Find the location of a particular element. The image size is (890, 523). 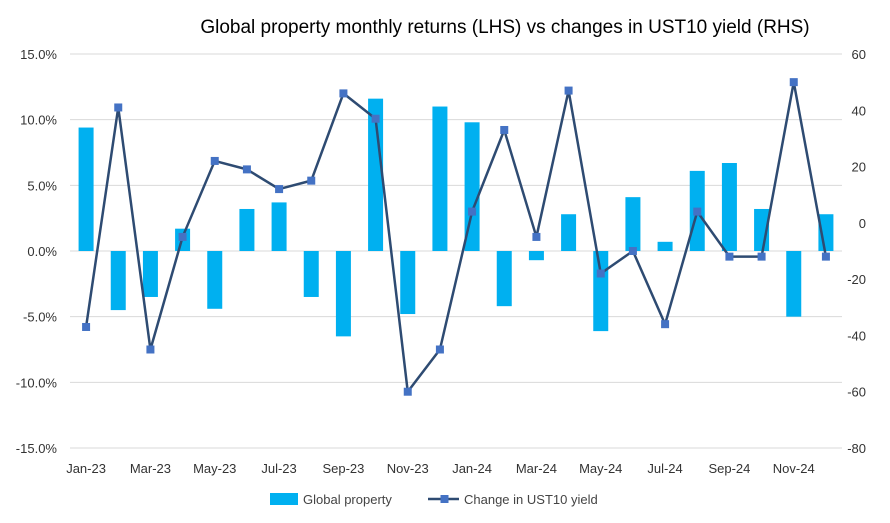

left-tick-label: -15.0% is located at coordinates (37, 448).